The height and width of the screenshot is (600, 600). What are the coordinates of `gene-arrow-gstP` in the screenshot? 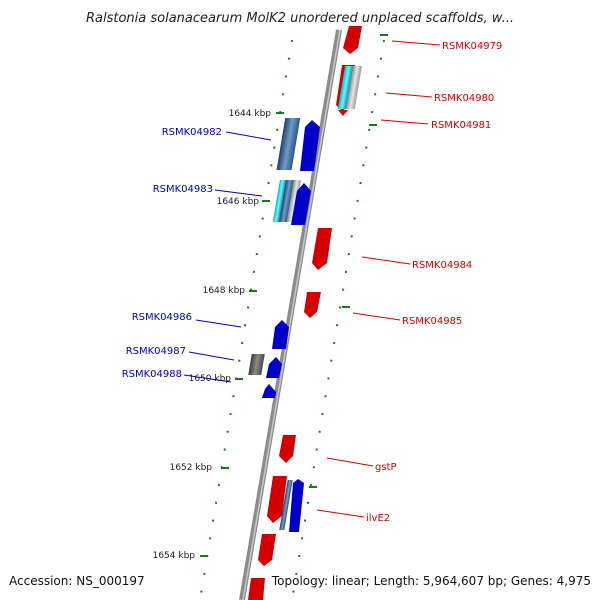 It's located at (287, 449).